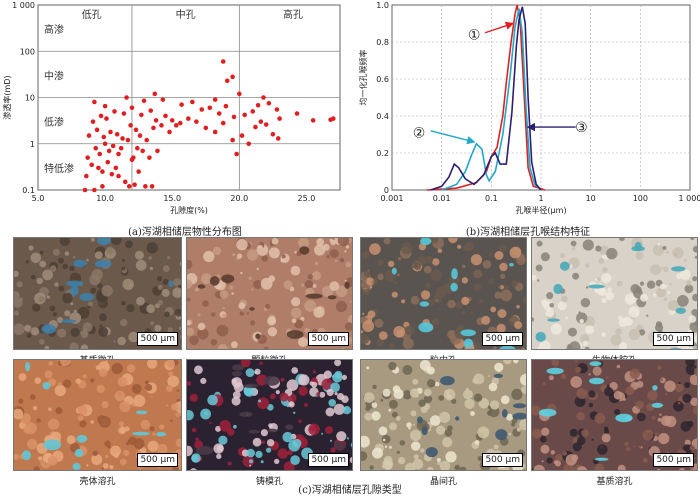 The height and width of the screenshot is (496, 700). I want to click on zone-label-y-2: 低渗, so click(54, 122).